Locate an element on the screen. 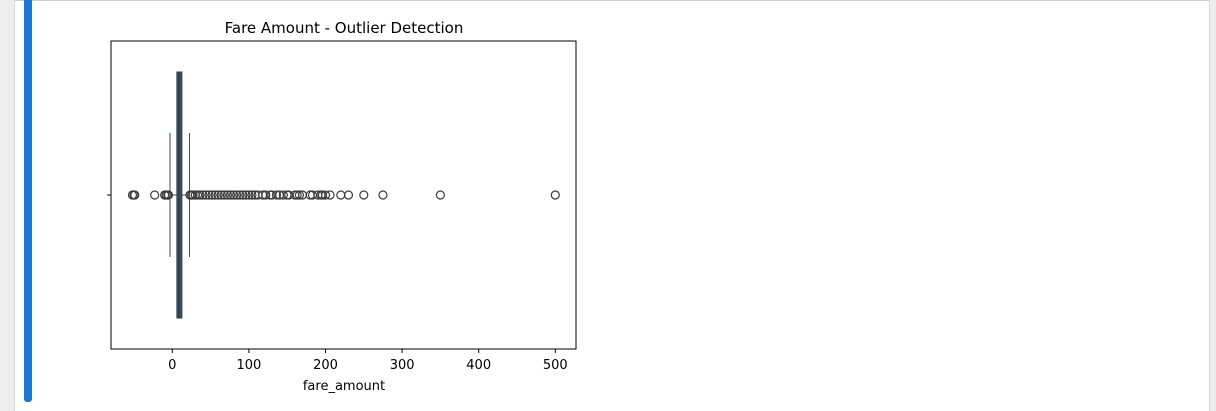 This screenshot has width=1216, height=411. x-axis-tick-labels: 0 100 200 300 400 500 is located at coordinates (368, 365).